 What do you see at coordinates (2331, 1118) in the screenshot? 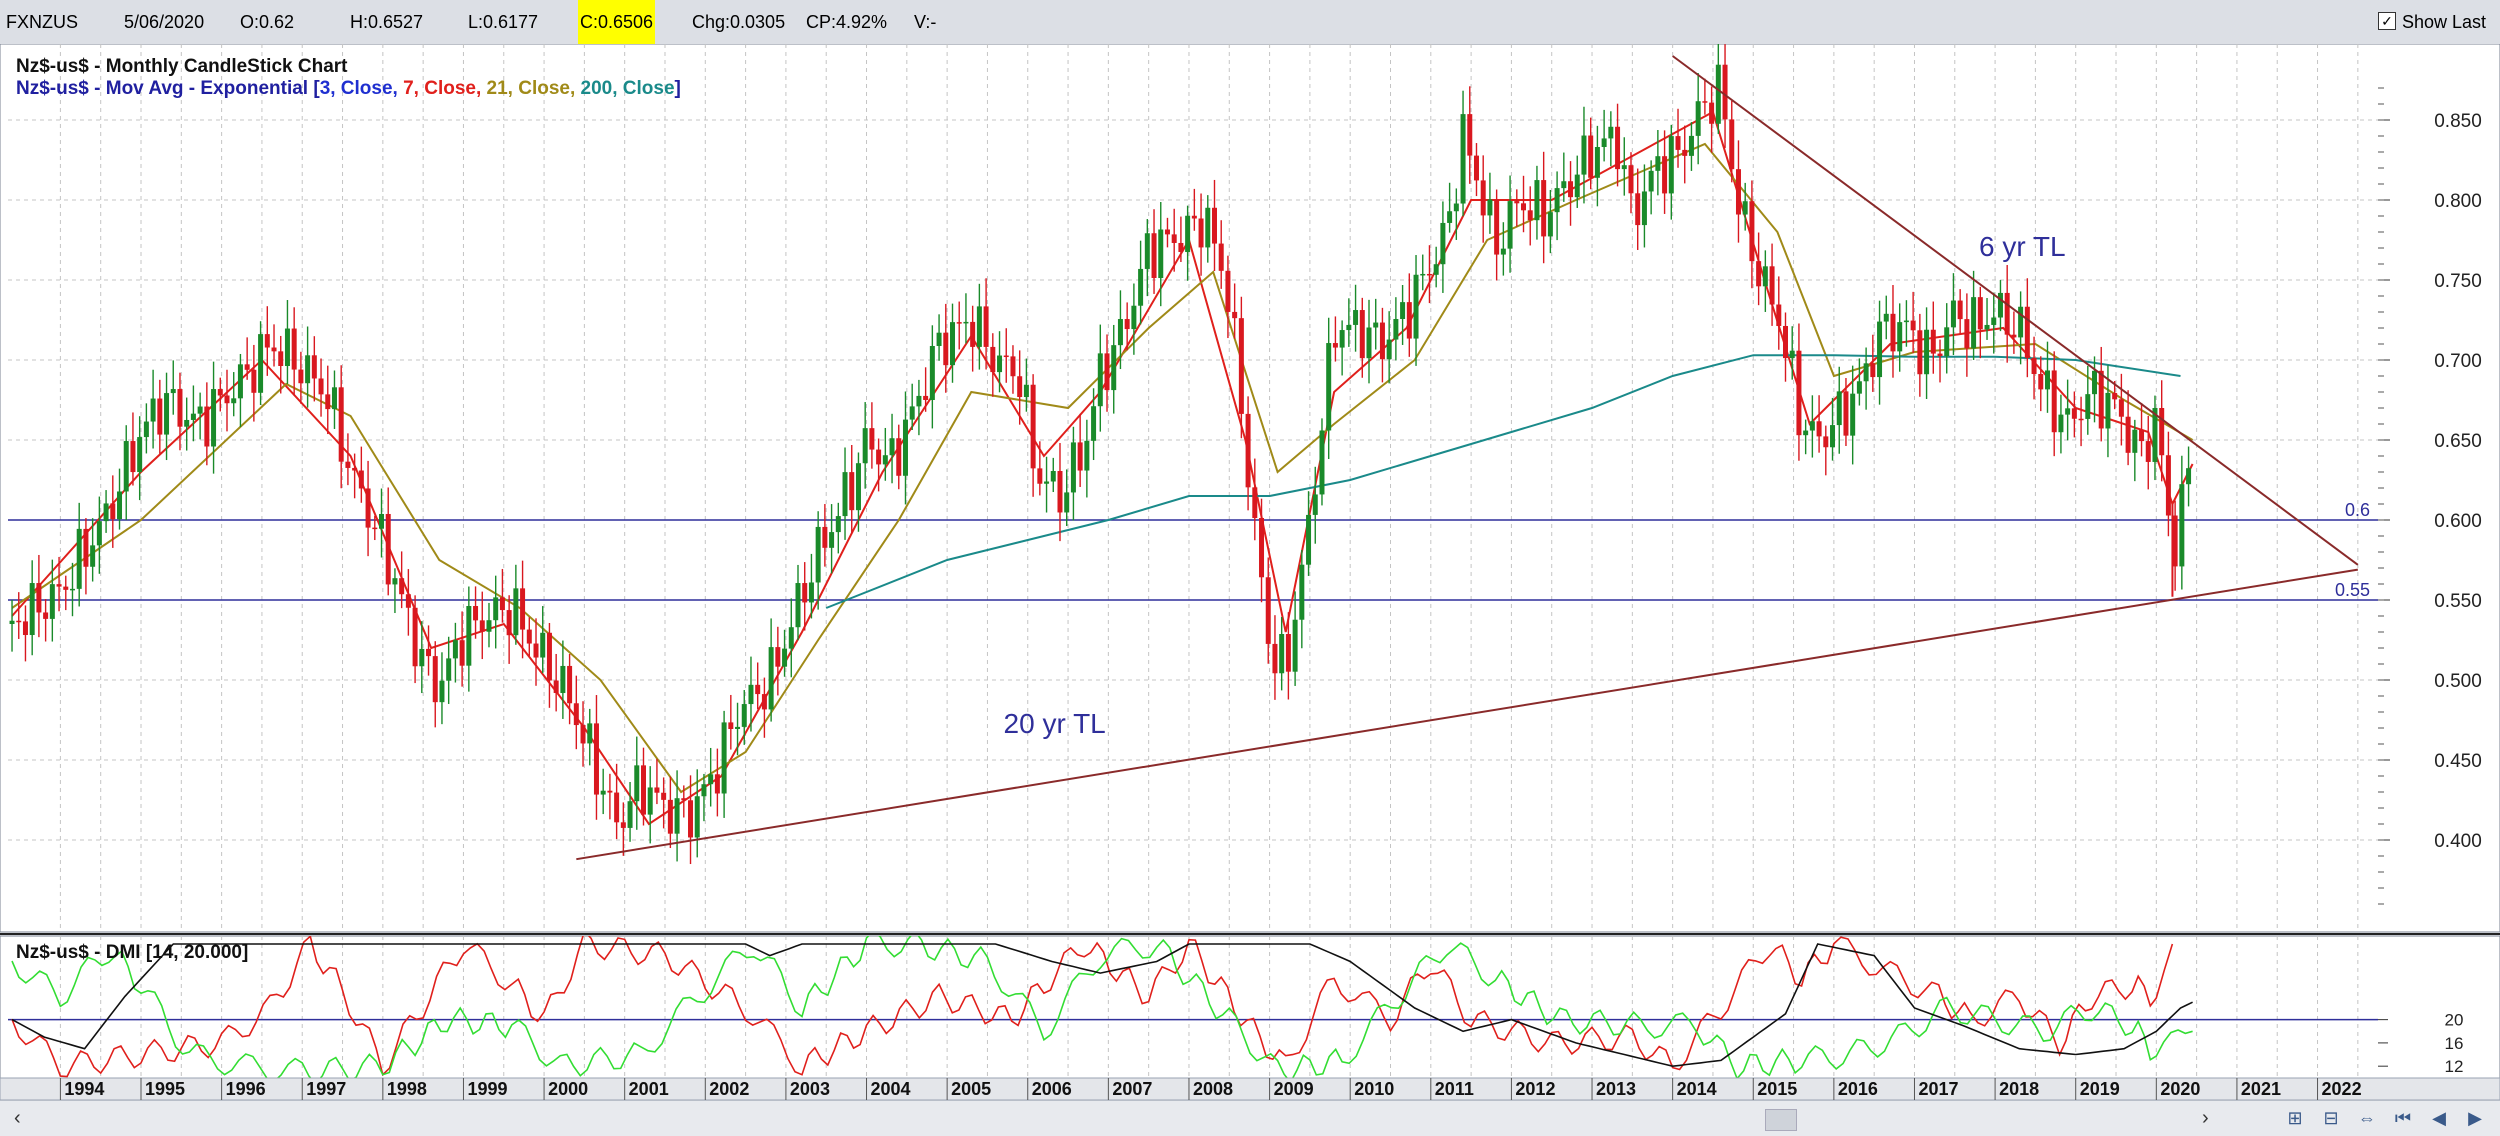
I see `zoom-out-icon: ⊟` at bounding box center [2331, 1118].